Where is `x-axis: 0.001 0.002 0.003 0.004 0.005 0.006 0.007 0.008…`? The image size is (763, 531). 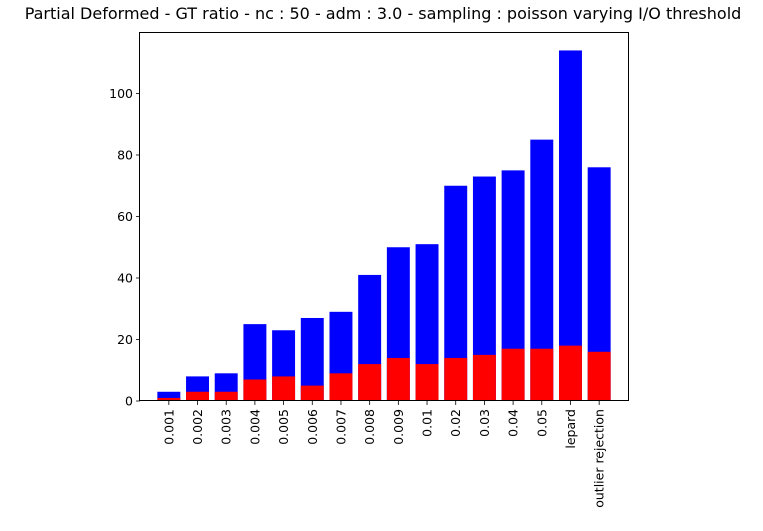
x-axis: 0.001 0.002 0.003 0.004 0.005 0.006 0.007 0.008… is located at coordinates (384, 454).